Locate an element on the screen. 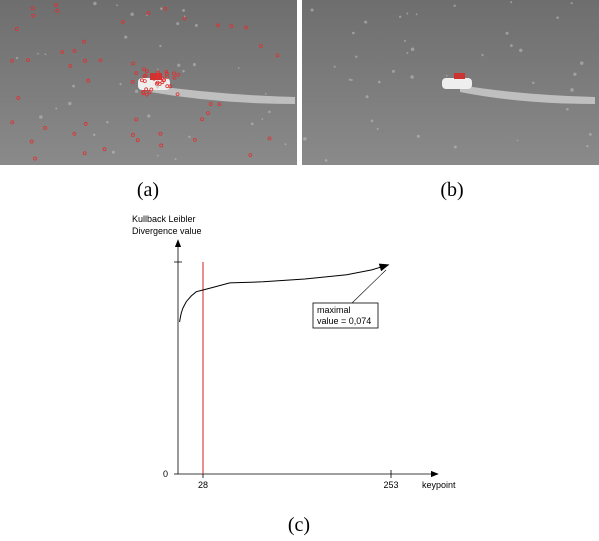 The width and height of the screenshot is (599, 541). annotation-leader is located at coordinates (369, 286).